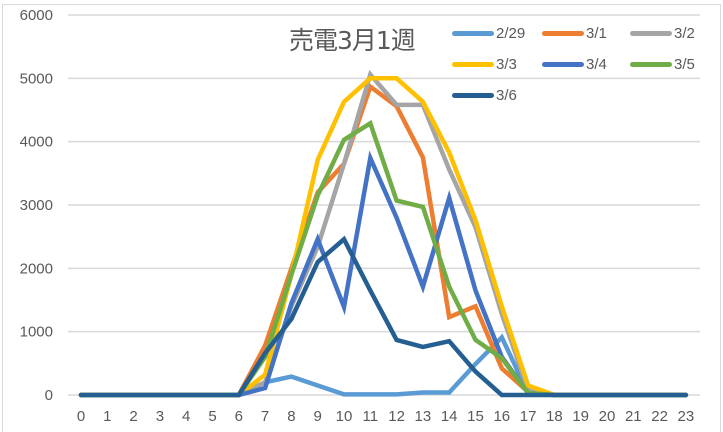  I want to click on x-tick-label: 4, so click(186, 416).